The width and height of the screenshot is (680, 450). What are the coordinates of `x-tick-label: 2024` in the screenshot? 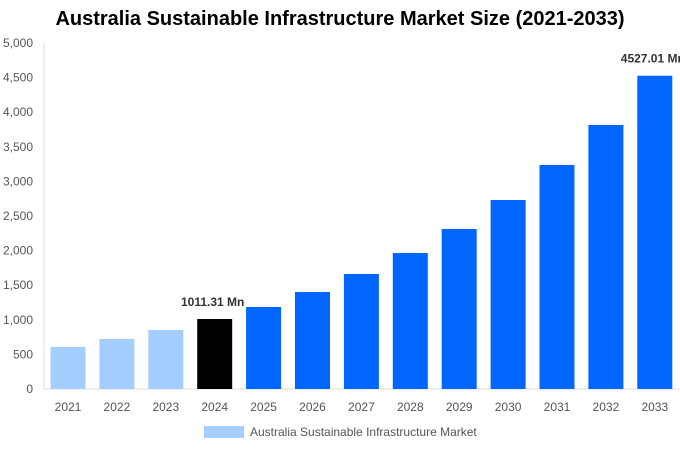 It's located at (214, 407).